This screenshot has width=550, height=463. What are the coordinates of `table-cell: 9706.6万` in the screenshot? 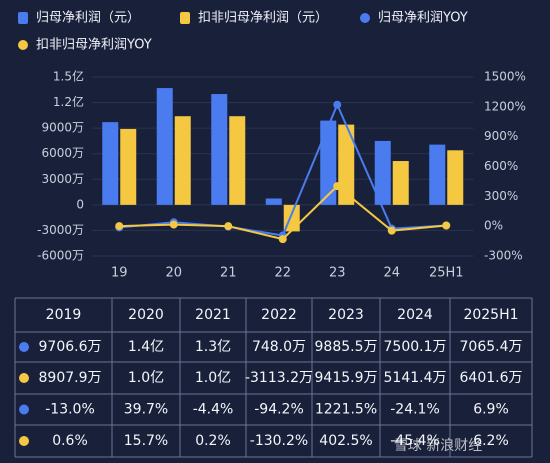 It's located at (70, 347).